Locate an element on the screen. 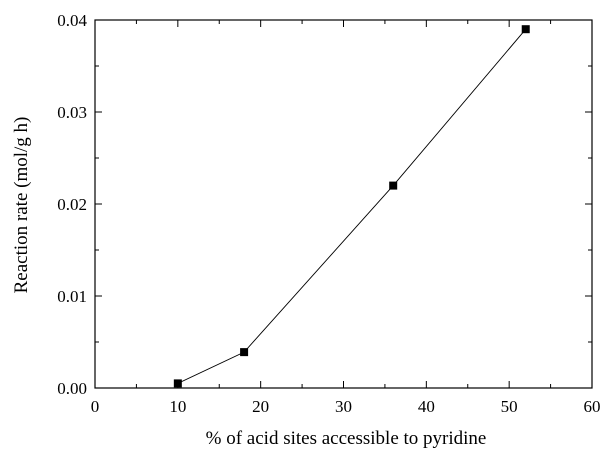  x-tick-label: 10 is located at coordinates (177, 406).